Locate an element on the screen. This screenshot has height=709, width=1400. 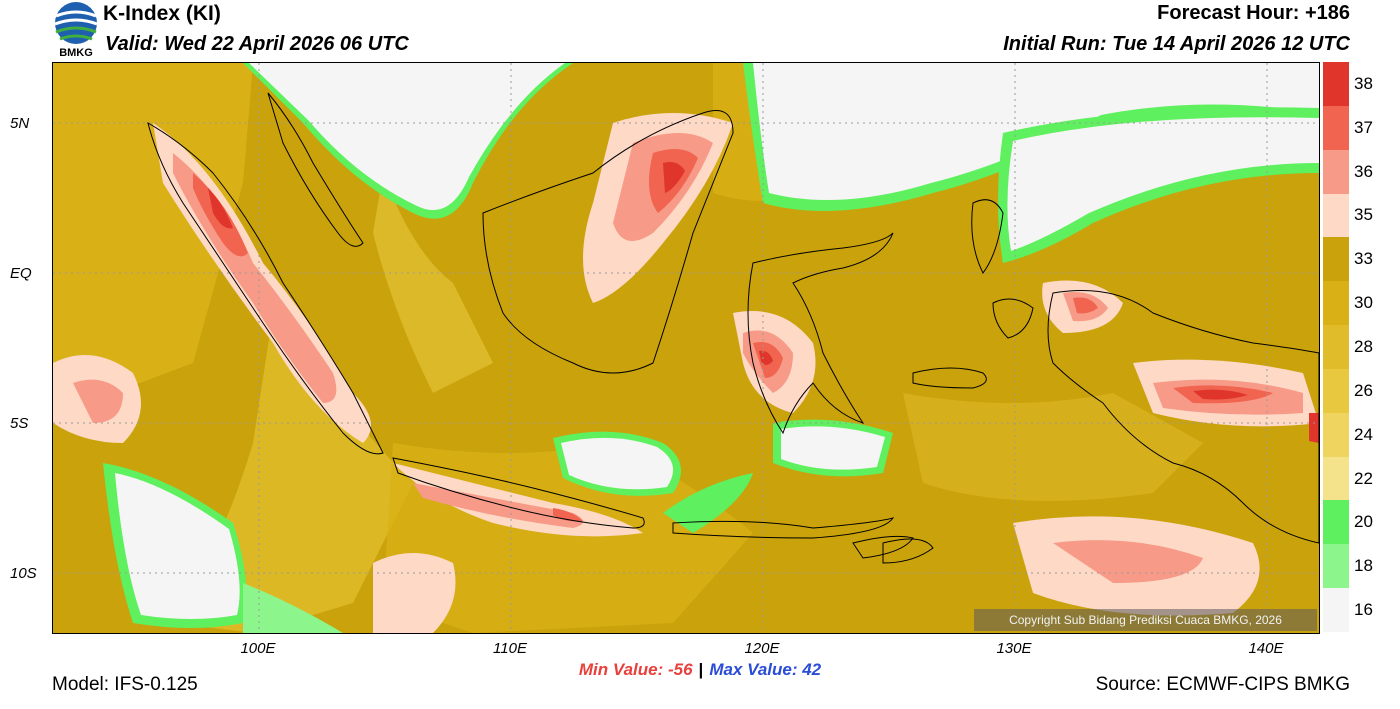
chart-title: K-Index (KI) is located at coordinates (162, 13).